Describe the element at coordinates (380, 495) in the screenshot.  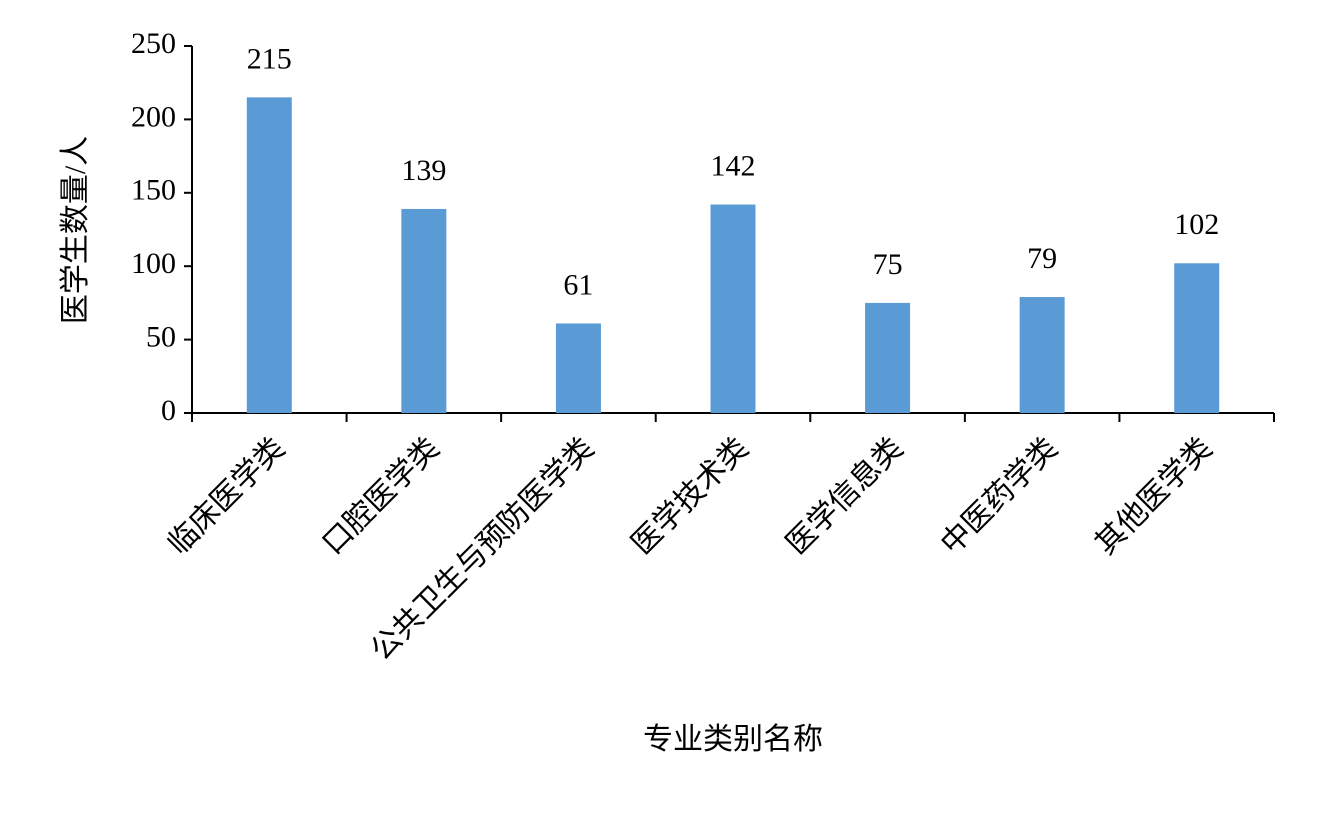
I see `x-tick-label: 口腔医学类` at that location.